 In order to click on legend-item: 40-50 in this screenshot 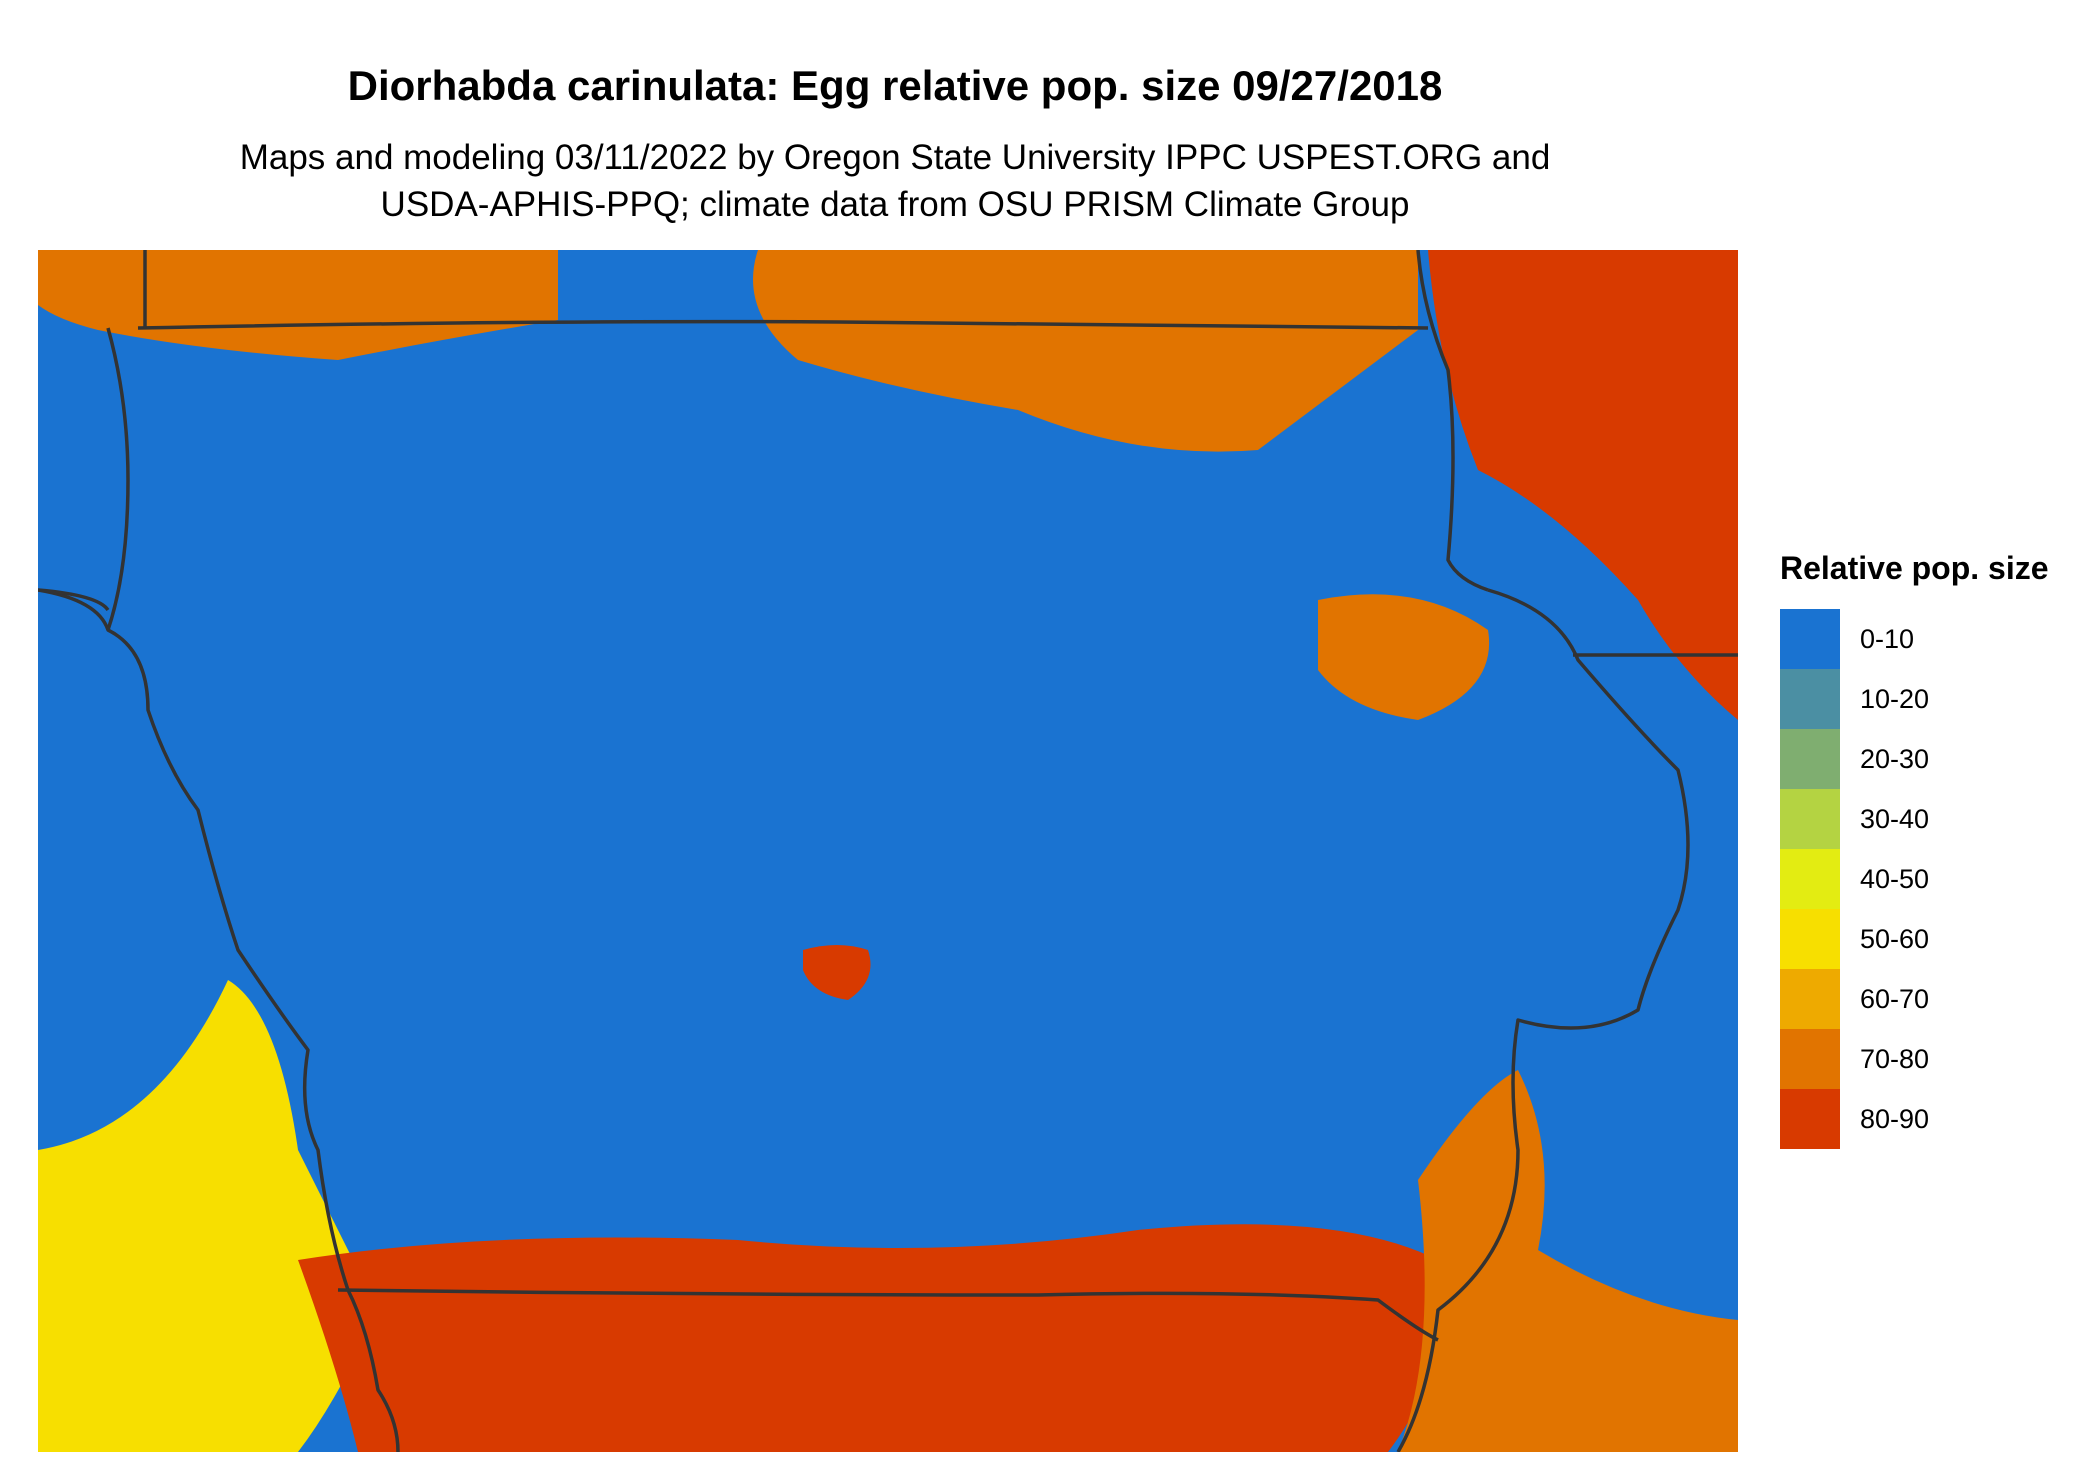, I will do `click(1914, 879)`.